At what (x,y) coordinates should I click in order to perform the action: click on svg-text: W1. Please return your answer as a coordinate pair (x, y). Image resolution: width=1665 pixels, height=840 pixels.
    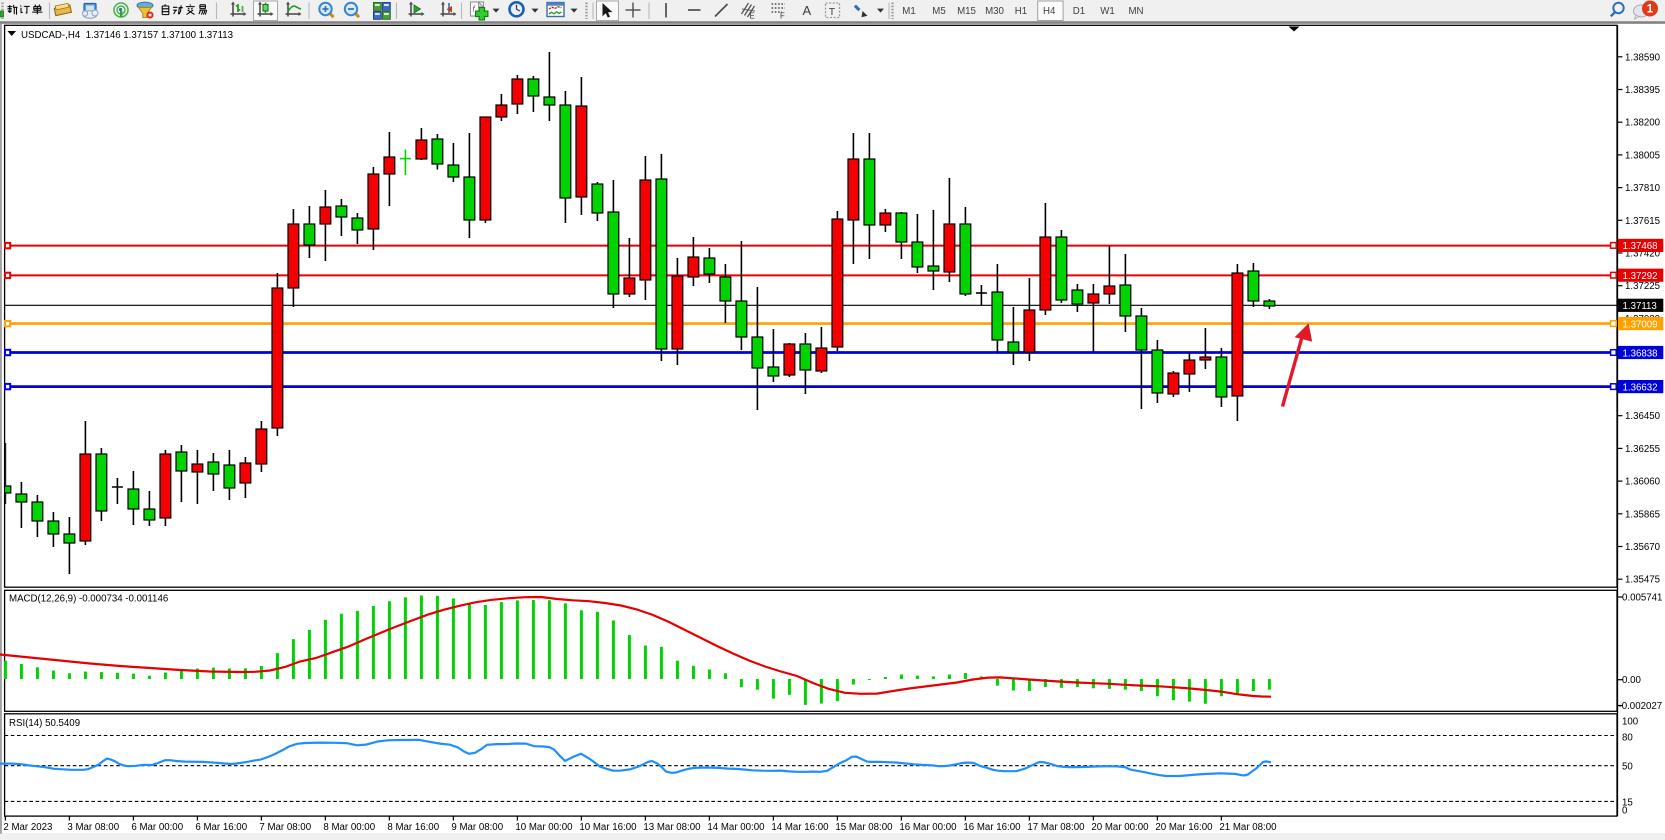
    Looking at the image, I should click on (1107, 11).